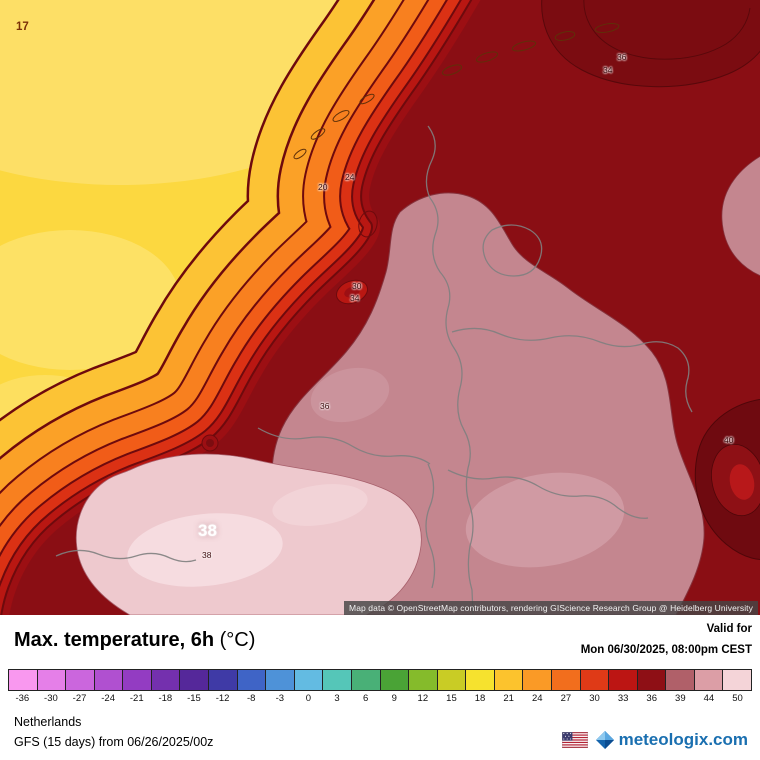 The image size is (760, 760). Describe the element at coordinates (365, 699) in the screenshot. I see `scale-label: 6` at that location.